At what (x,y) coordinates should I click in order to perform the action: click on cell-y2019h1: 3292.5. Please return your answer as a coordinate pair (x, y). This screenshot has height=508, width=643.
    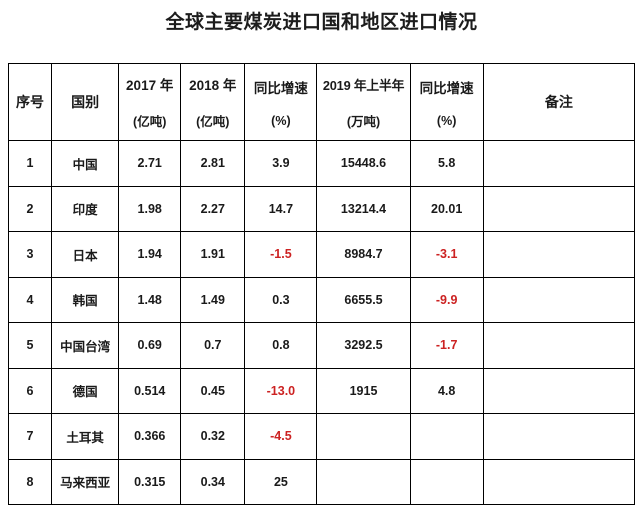
    Looking at the image, I should click on (363, 345).